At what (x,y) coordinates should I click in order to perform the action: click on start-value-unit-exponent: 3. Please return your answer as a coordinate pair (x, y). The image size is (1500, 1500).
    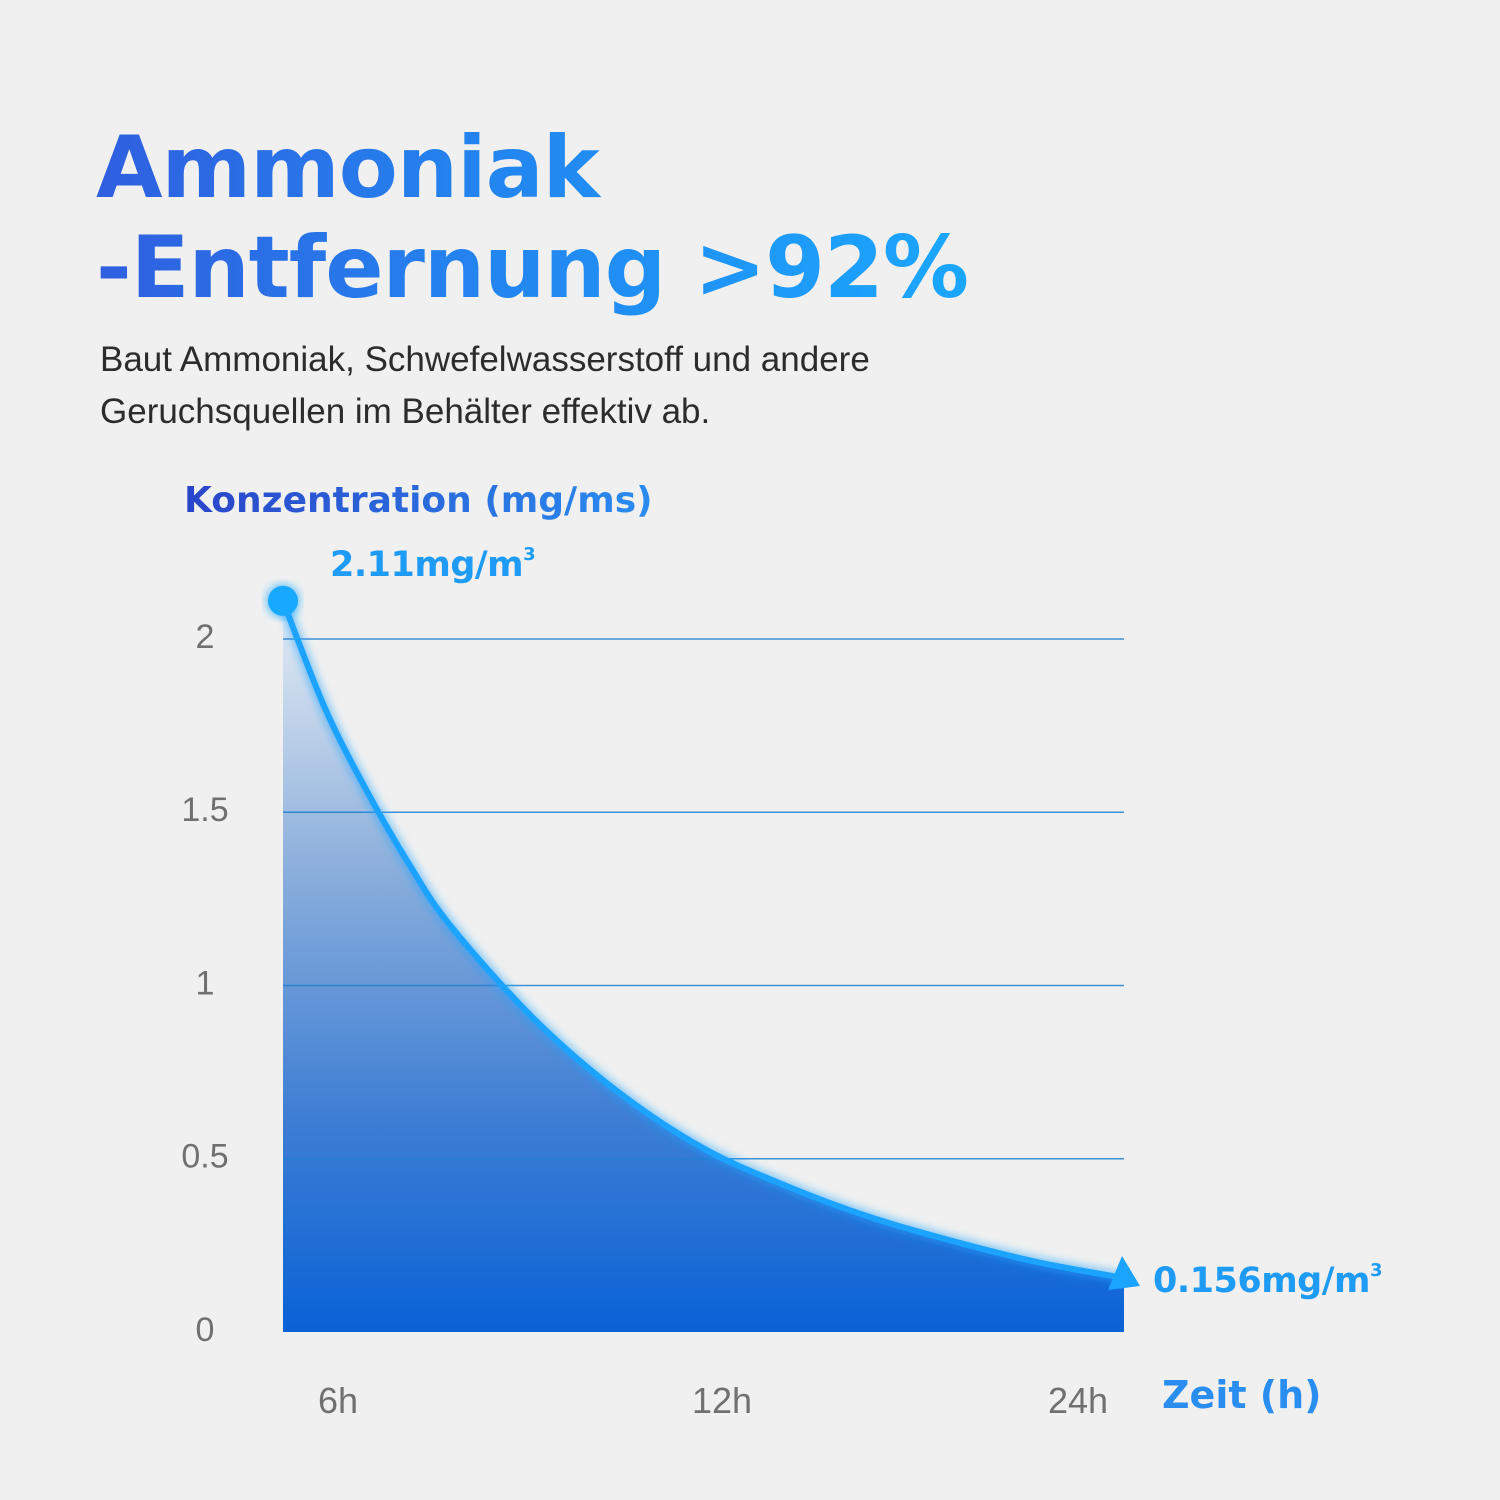
    Looking at the image, I should click on (529, 554).